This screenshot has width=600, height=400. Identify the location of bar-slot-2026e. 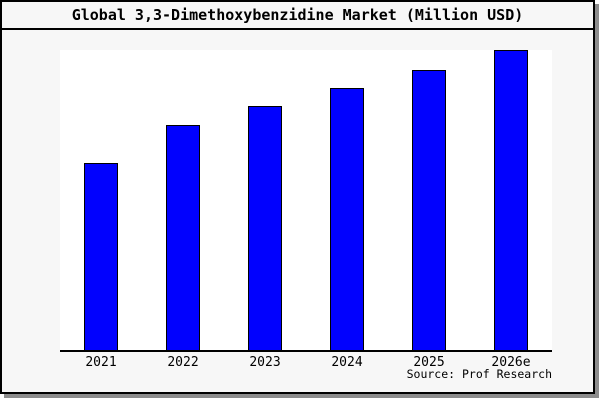
(511, 200).